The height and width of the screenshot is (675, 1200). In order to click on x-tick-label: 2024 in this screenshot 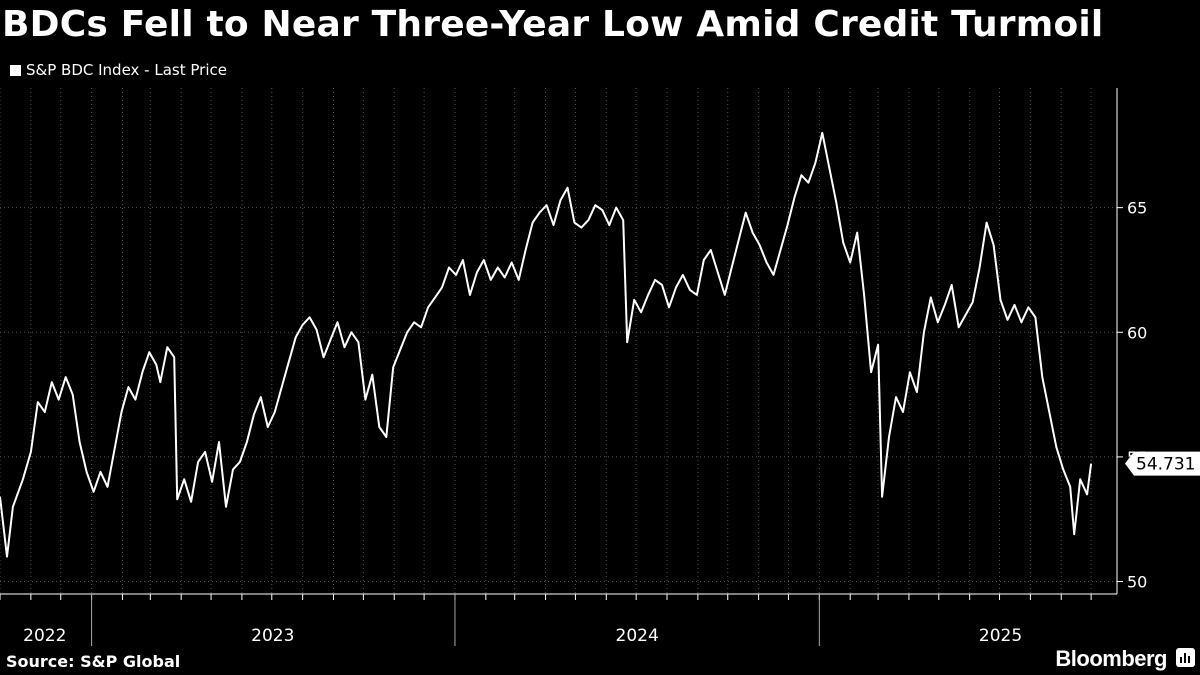, I will do `click(637, 636)`.